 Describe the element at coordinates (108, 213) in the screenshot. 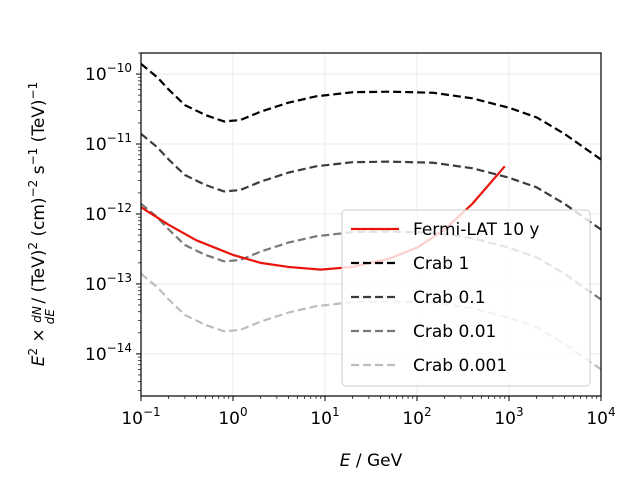

I see `y-tick-label: 10−12` at that location.